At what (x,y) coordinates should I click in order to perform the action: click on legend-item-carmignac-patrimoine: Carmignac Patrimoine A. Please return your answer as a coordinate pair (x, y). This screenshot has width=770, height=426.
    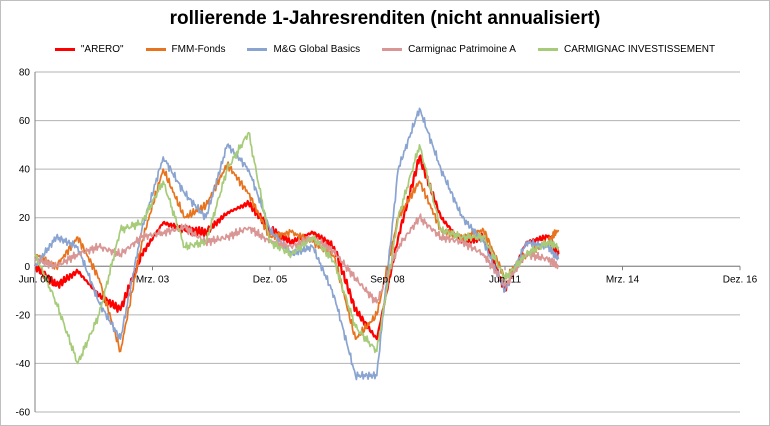
    Looking at the image, I should click on (449, 49).